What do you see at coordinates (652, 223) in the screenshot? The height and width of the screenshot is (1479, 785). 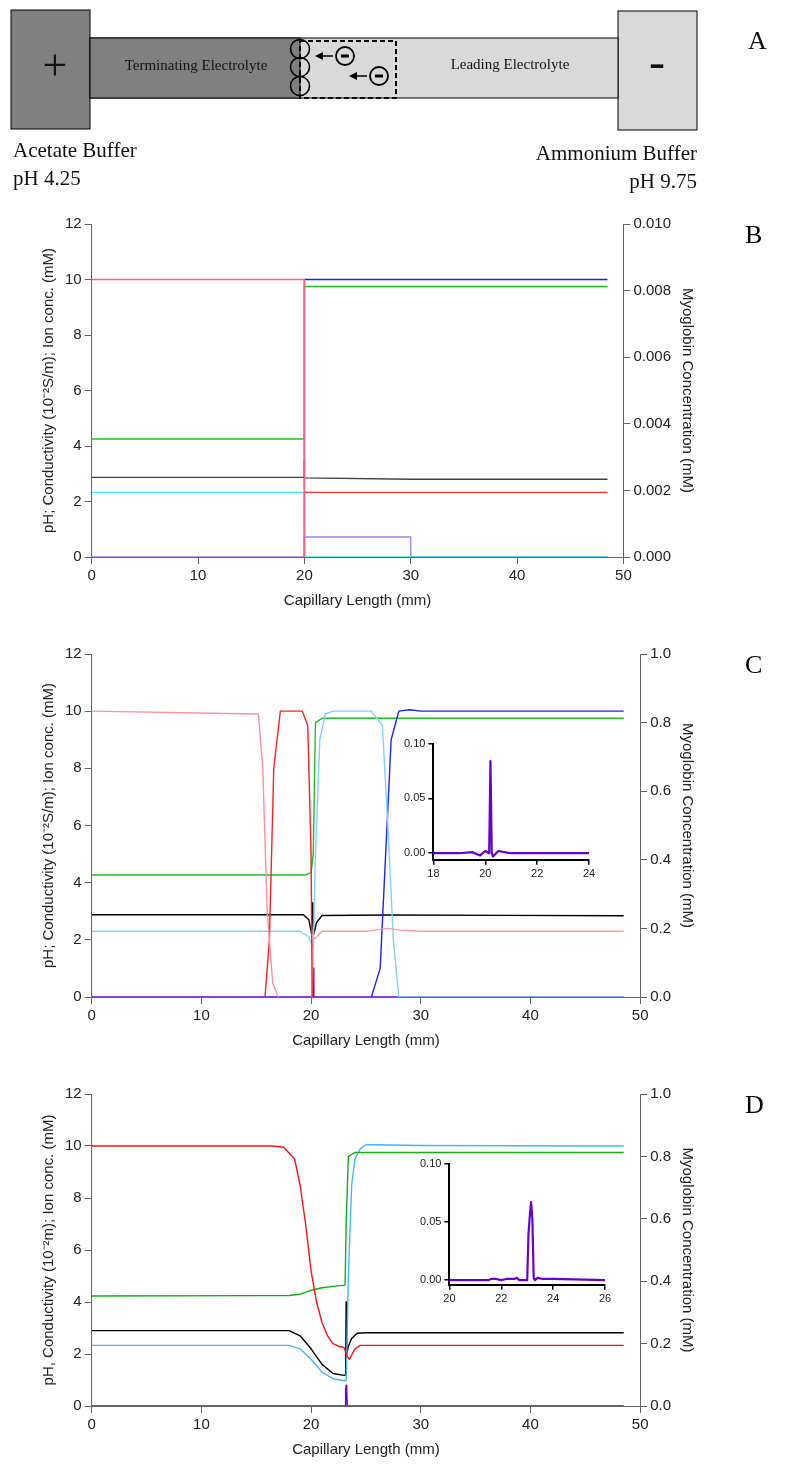 I see `y2-tick-label: 0.010` at bounding box center [652, 223].